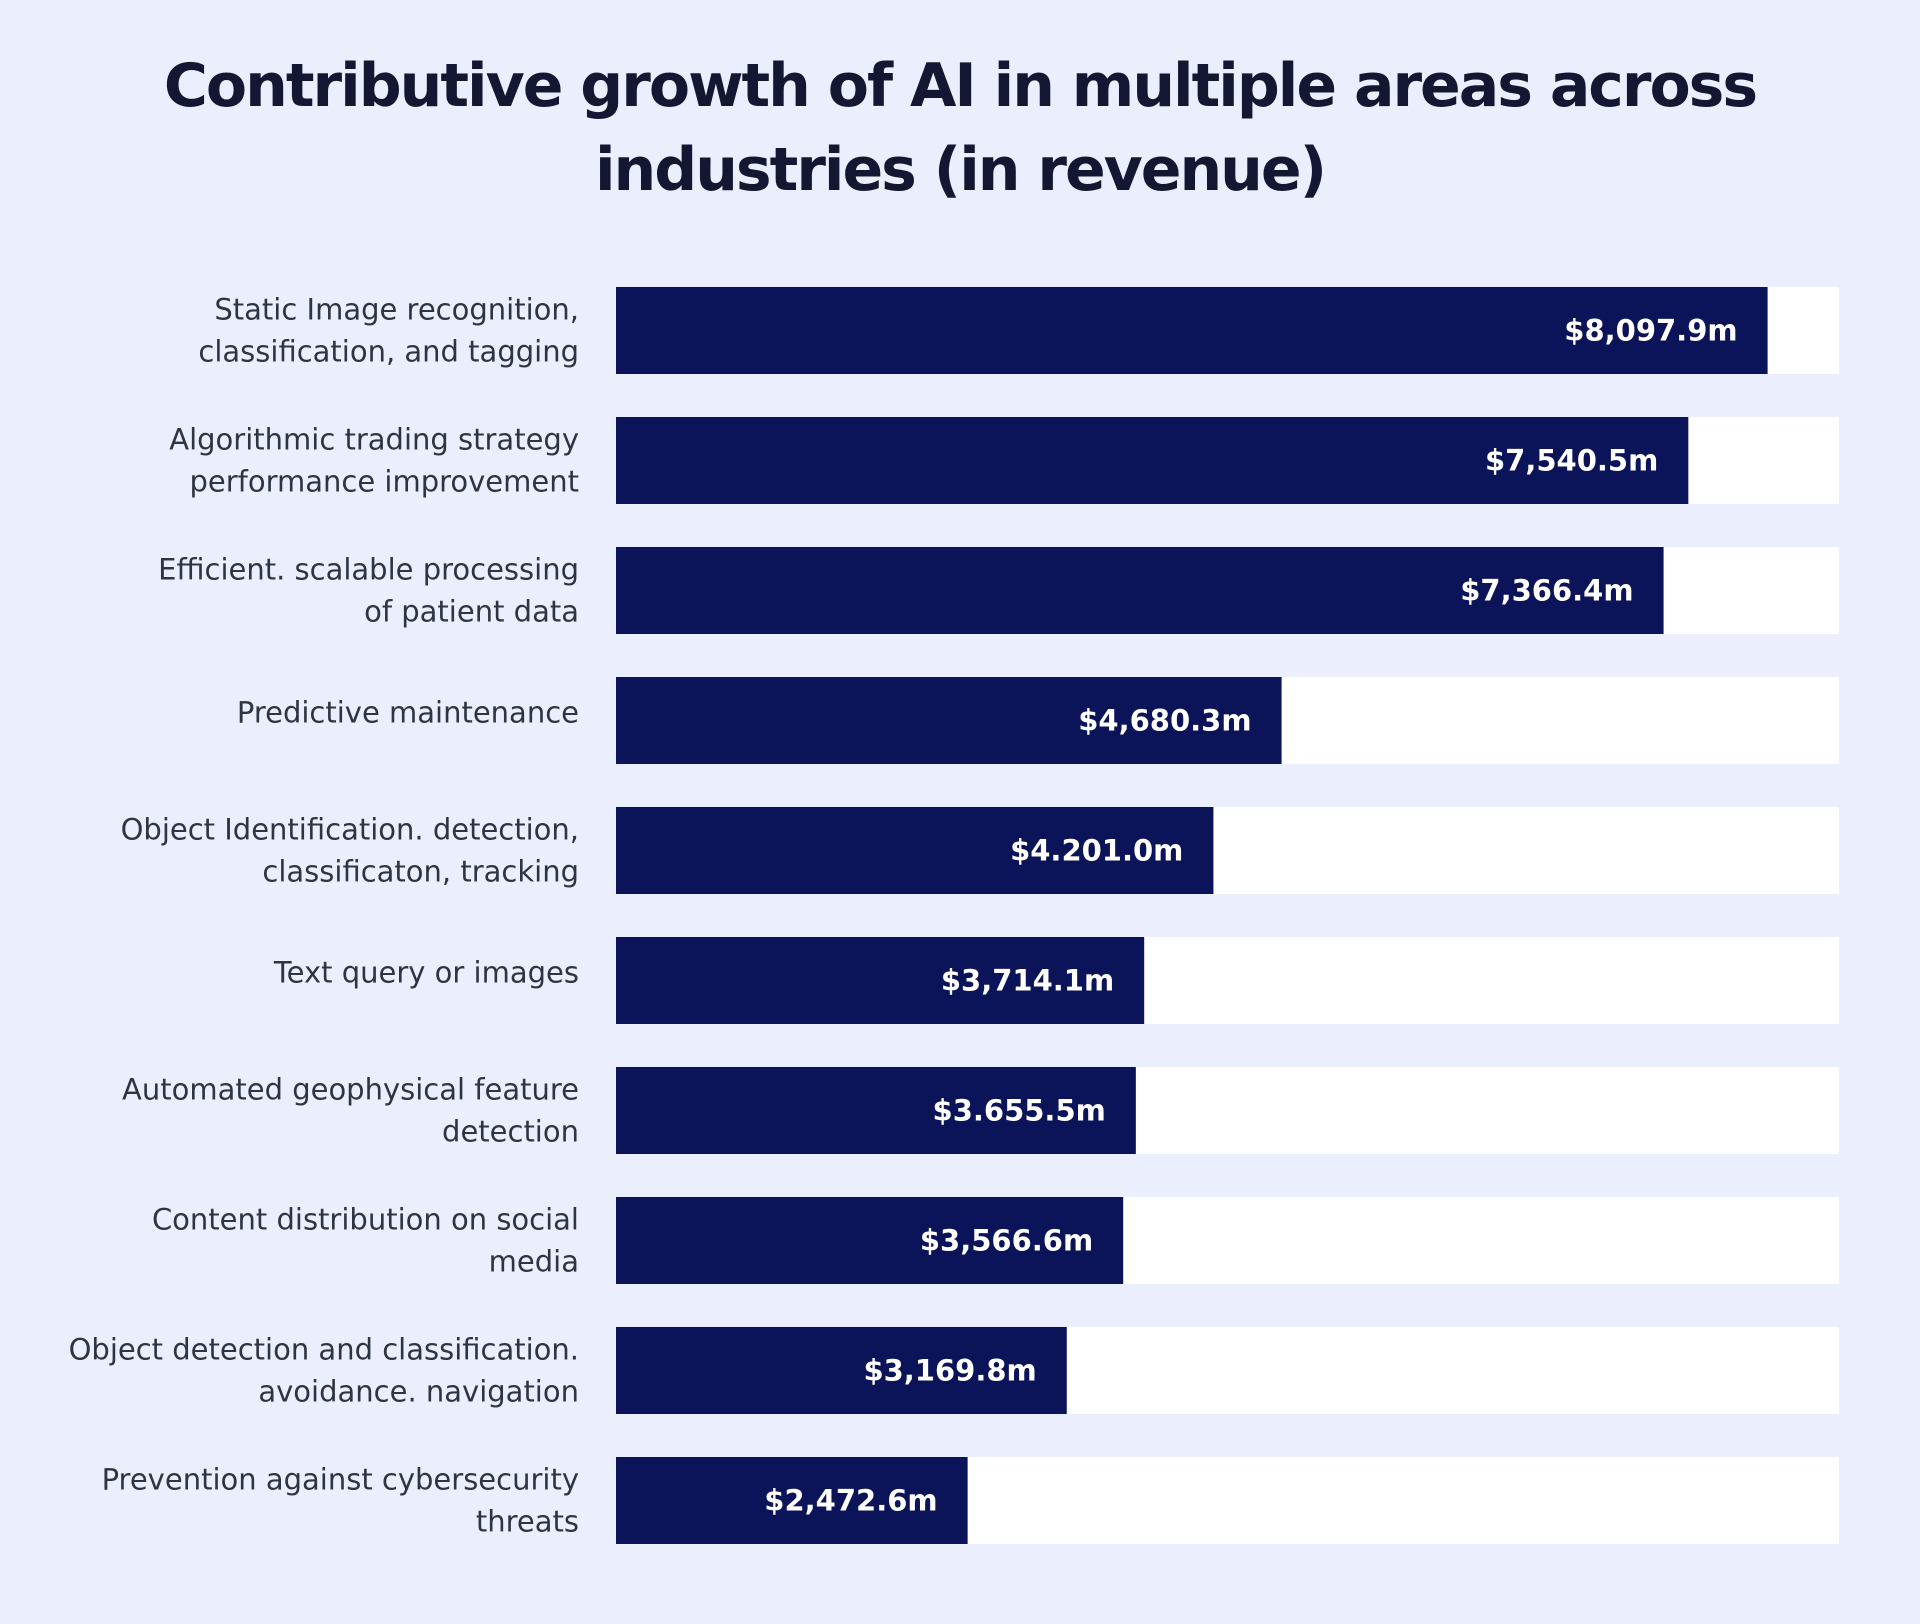 The width and height of the screenshot is (1920, 1624). I want to click on category-label: of patient data, so click(471, 612).